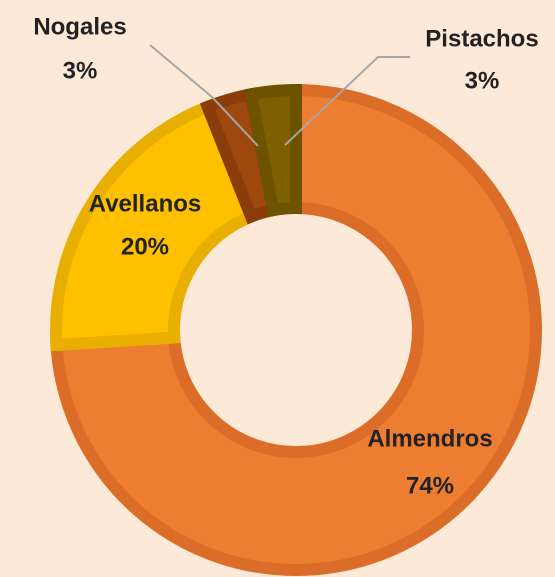  Describe the element at coordinates (481, 38) in the screenshot. I see `category-label: Pistachos` at that location.